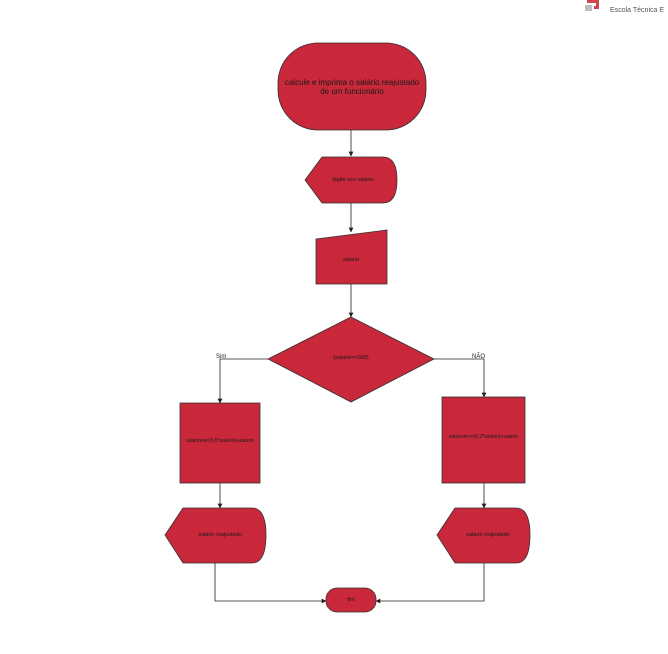 The height and width of the screenshot is (654, 668). Describe the element at coordinates (351, 259) in the screenshot. I see `manual-input-label: salario` at that location.